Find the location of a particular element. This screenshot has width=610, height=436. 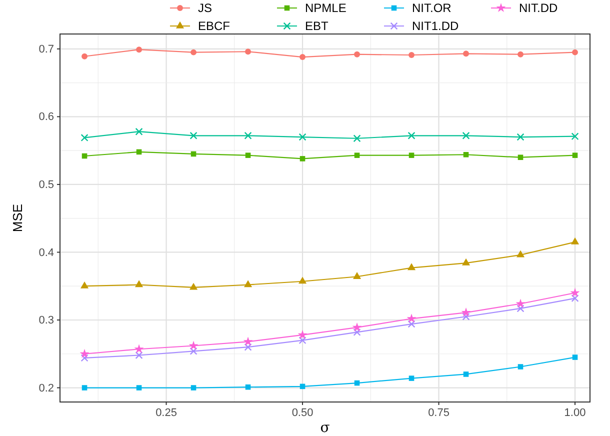

y-tick-label: 0.6 is located at coordinates (46, 117).